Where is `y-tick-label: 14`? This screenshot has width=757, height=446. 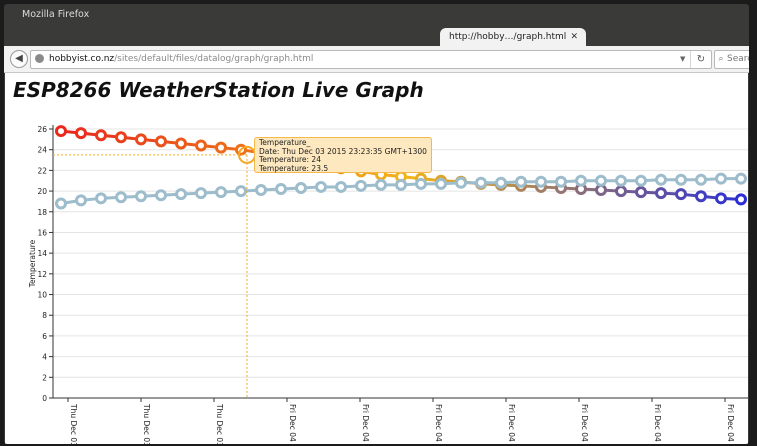 y-tick-label: 14 is located at coordinates (42, 253).